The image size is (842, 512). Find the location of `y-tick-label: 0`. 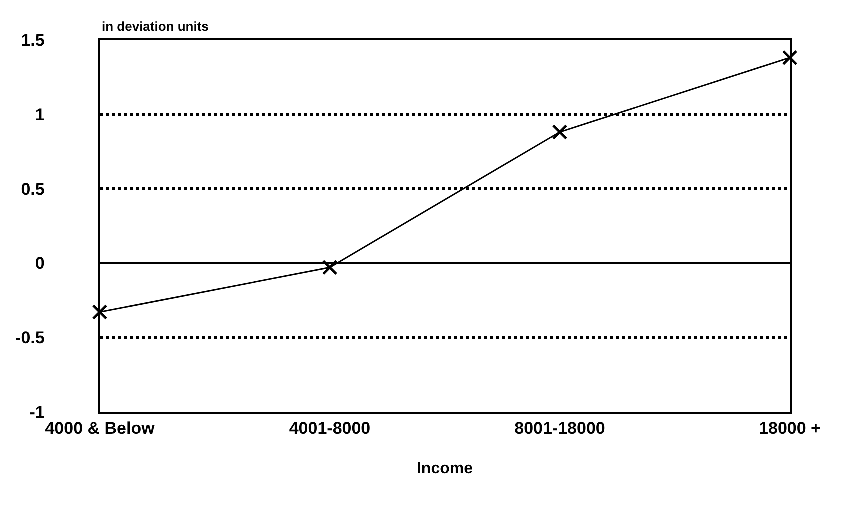

y-tick-label: 0 is located at coordinates (40, 264).